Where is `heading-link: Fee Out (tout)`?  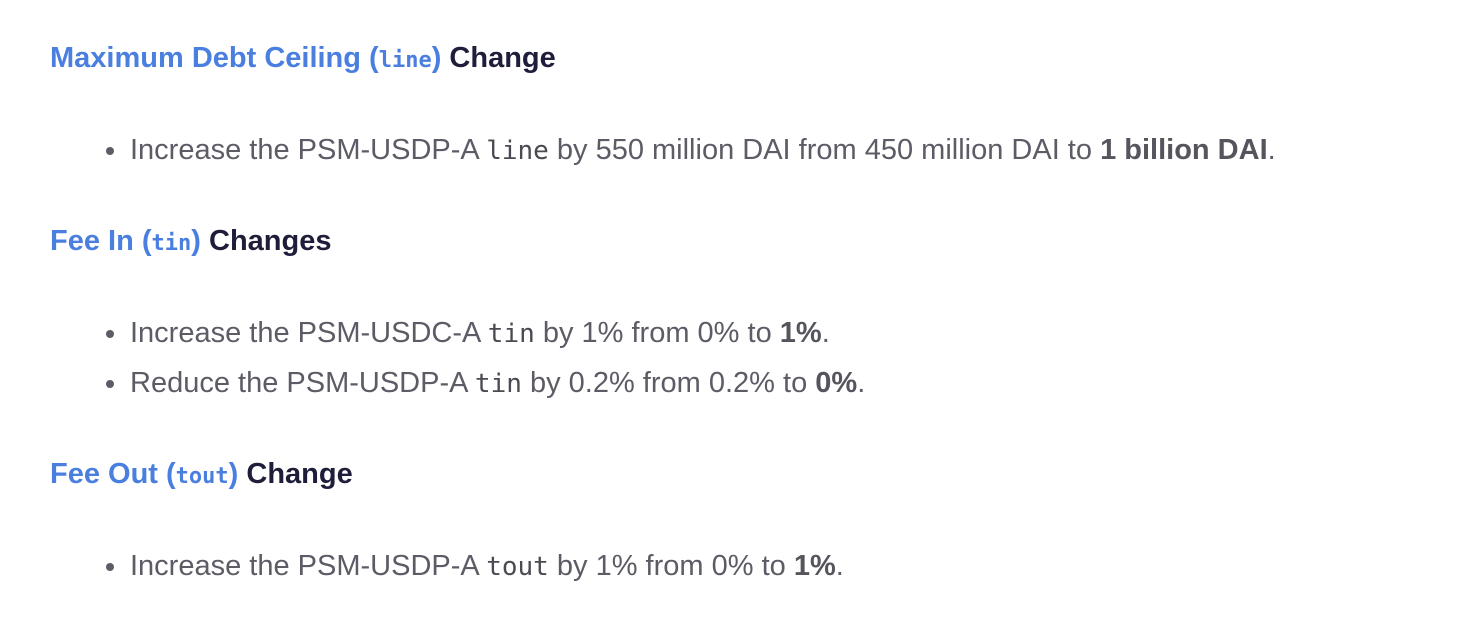
heading-link: Fee Out (tout) is located at coordinates (144, 474).